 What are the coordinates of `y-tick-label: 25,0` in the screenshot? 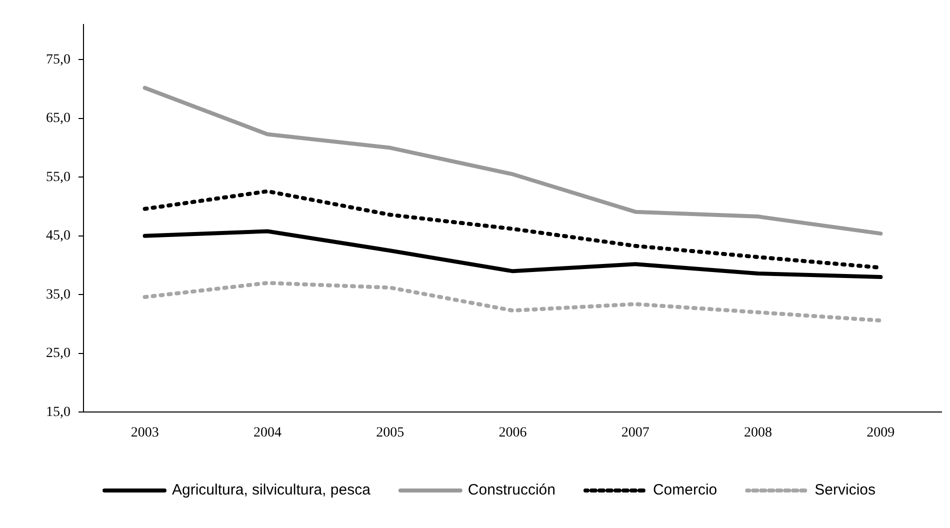 It's located at (58, 354).